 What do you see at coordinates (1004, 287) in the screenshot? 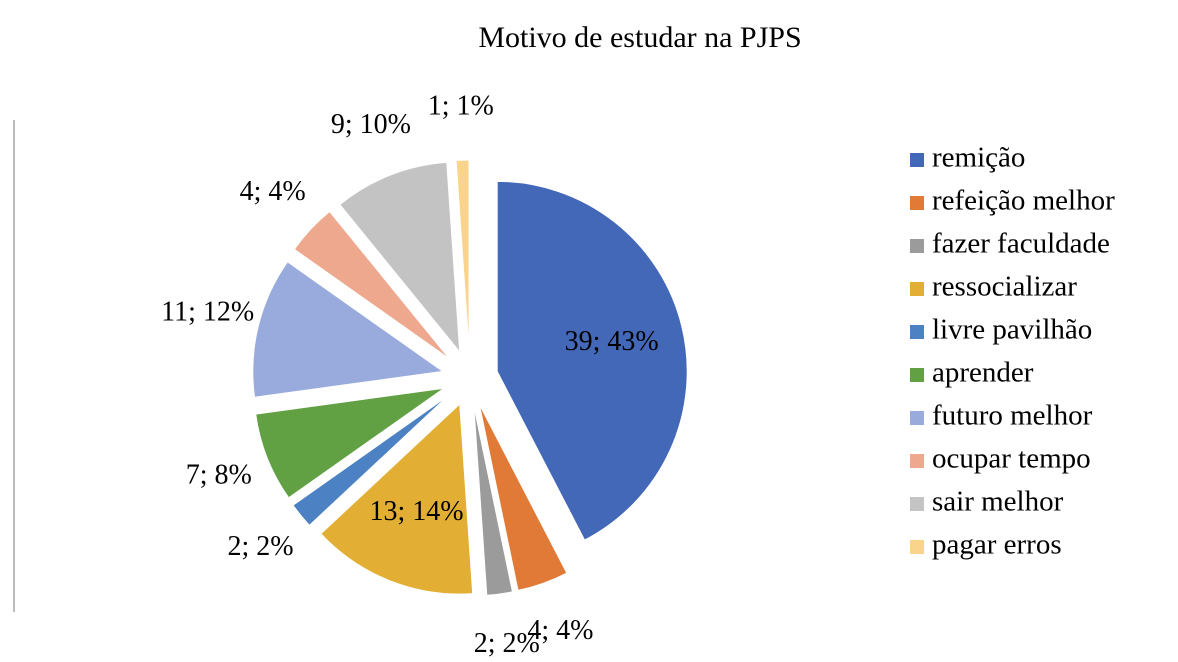
I see `legend-label: ressocializar` at bounding box center [1004, 287].